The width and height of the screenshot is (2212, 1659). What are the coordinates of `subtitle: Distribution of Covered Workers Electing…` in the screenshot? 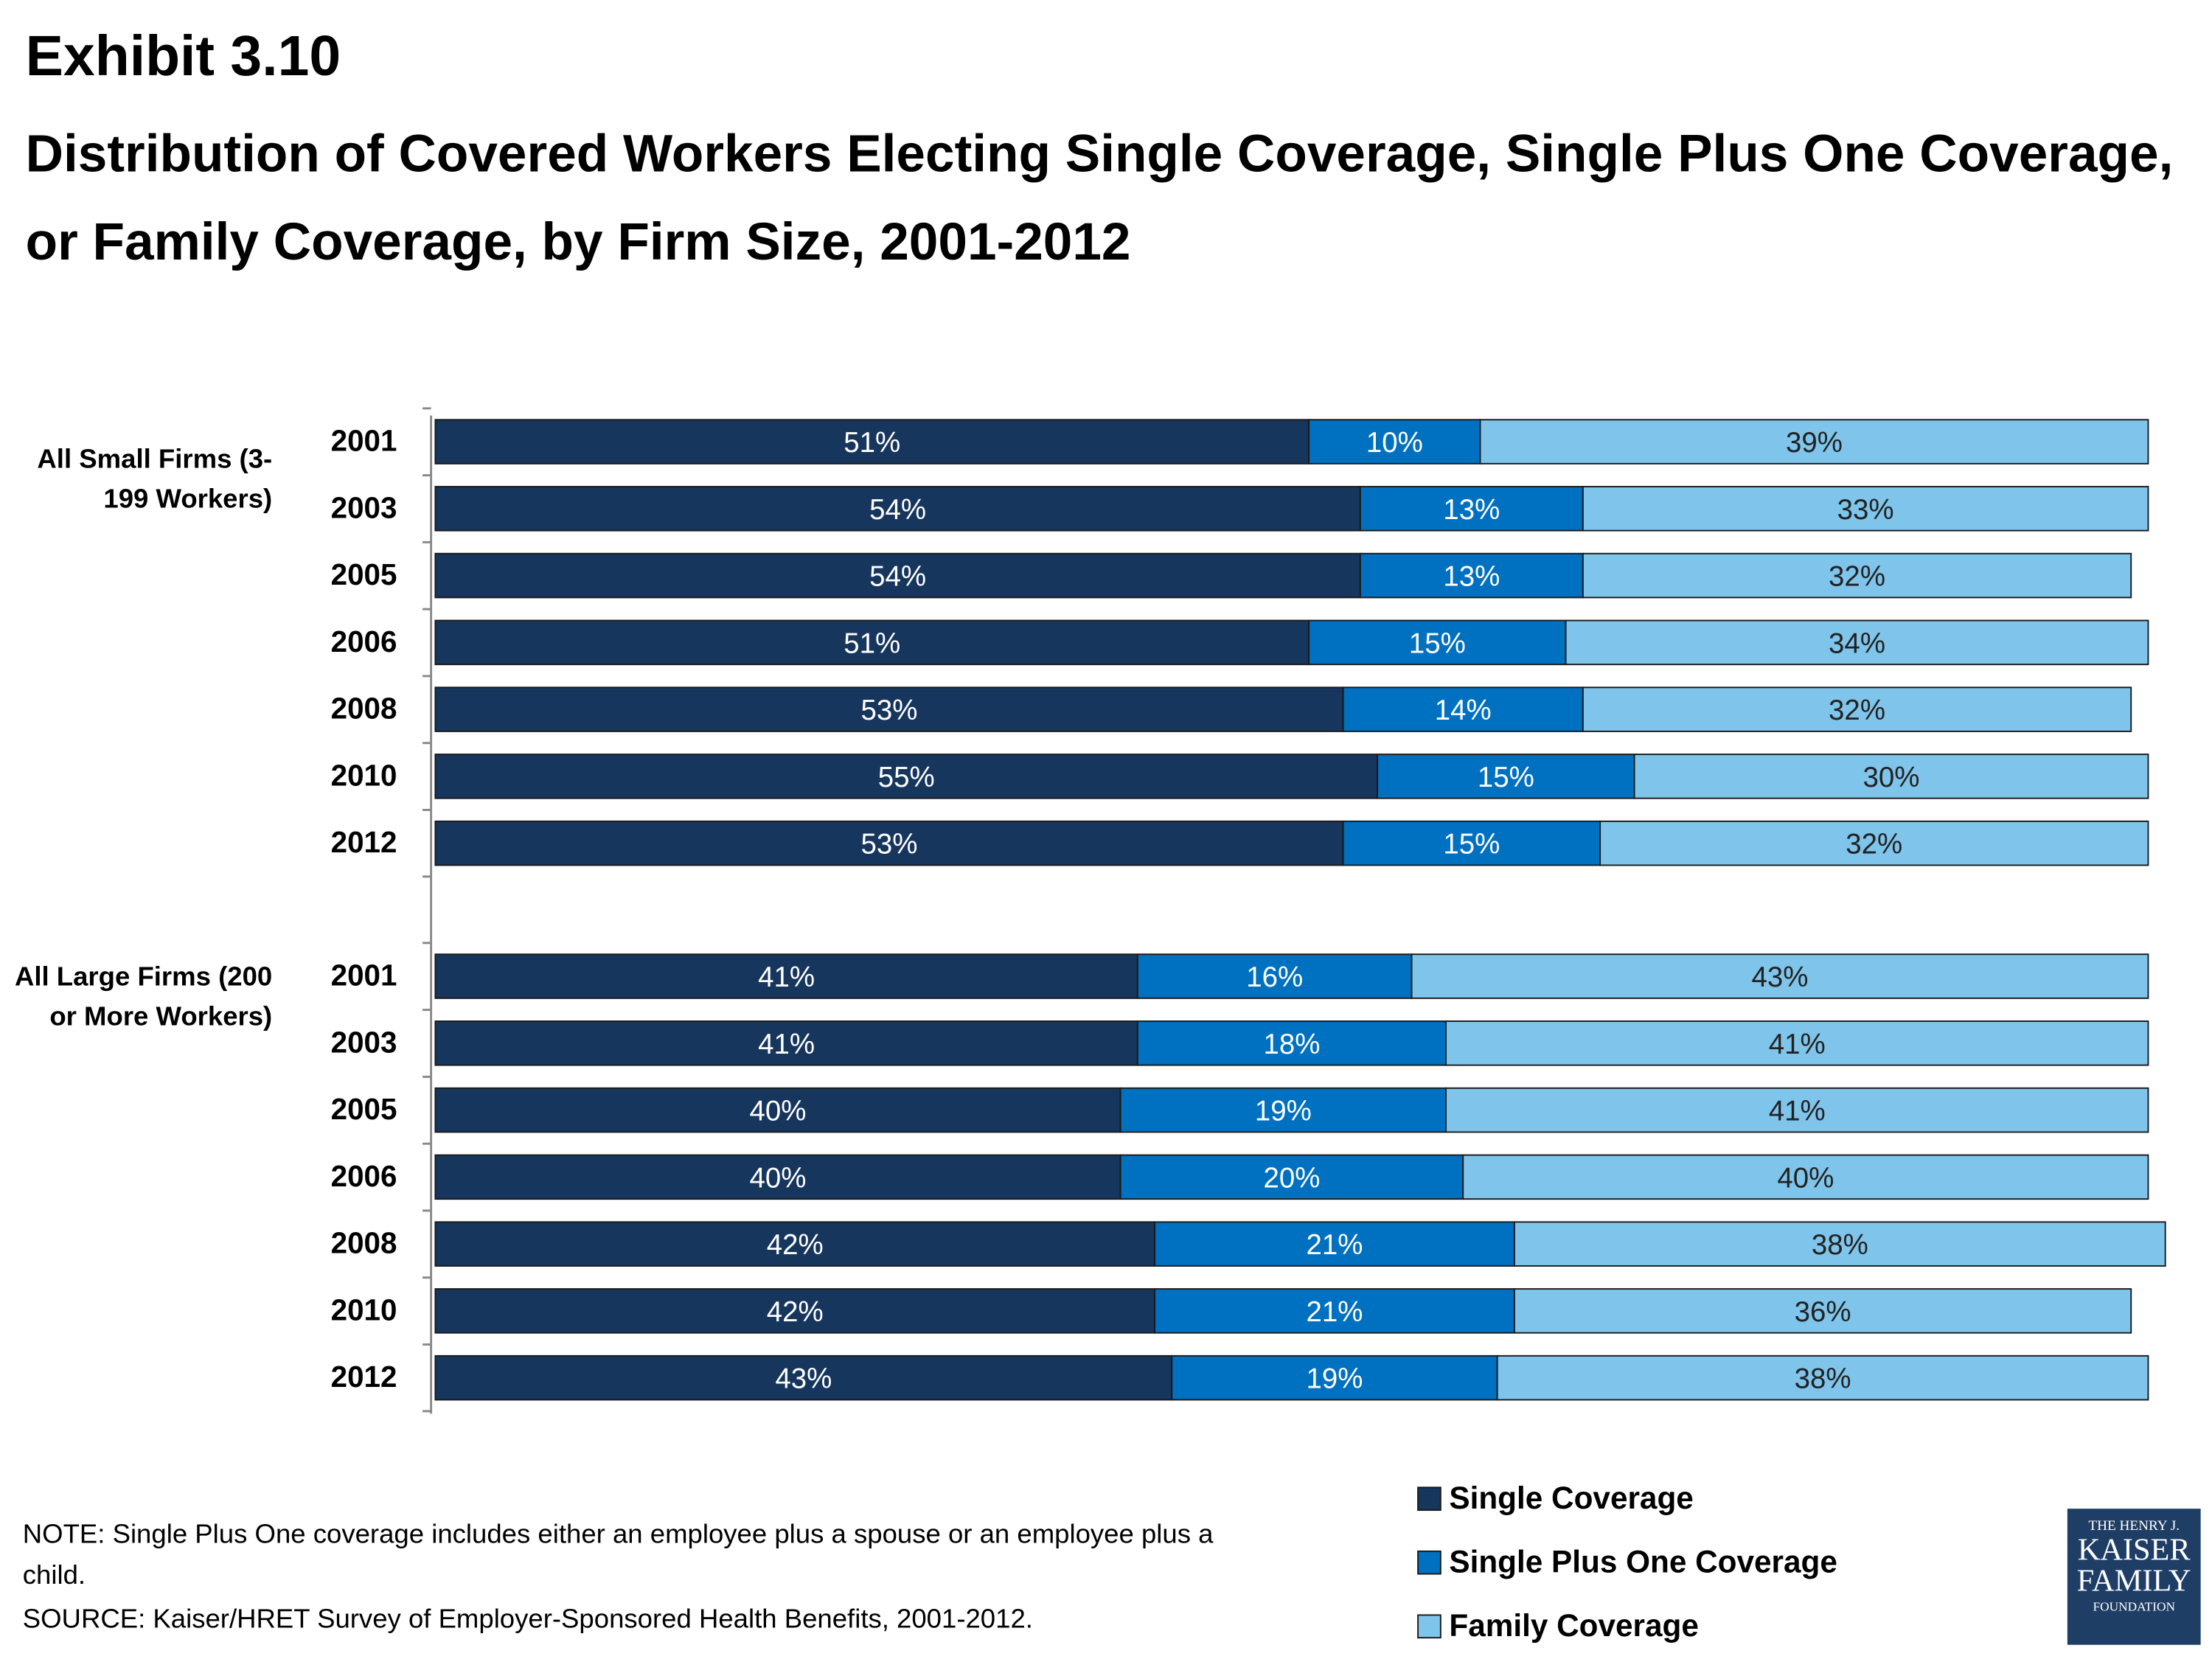 It's located at (1099, 198).